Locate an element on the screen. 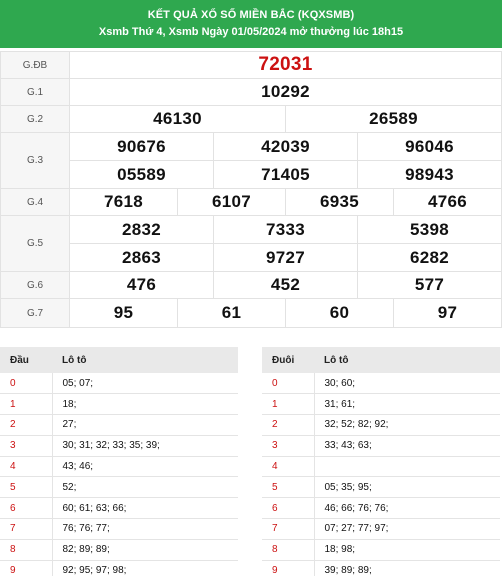  prize-cell: 10292 is located at coordinates (285, 92).